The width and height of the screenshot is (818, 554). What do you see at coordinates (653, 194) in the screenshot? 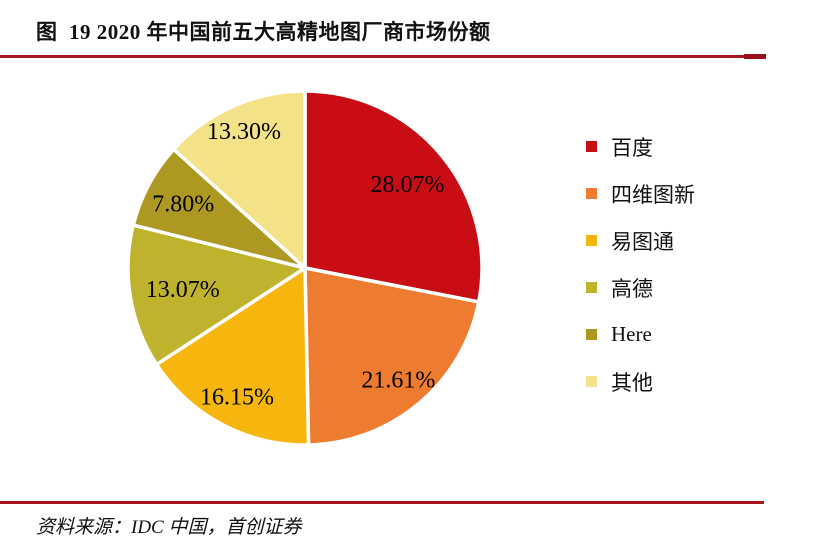
I see `legend-label: 四维图新` at bounding box center [653, 194].